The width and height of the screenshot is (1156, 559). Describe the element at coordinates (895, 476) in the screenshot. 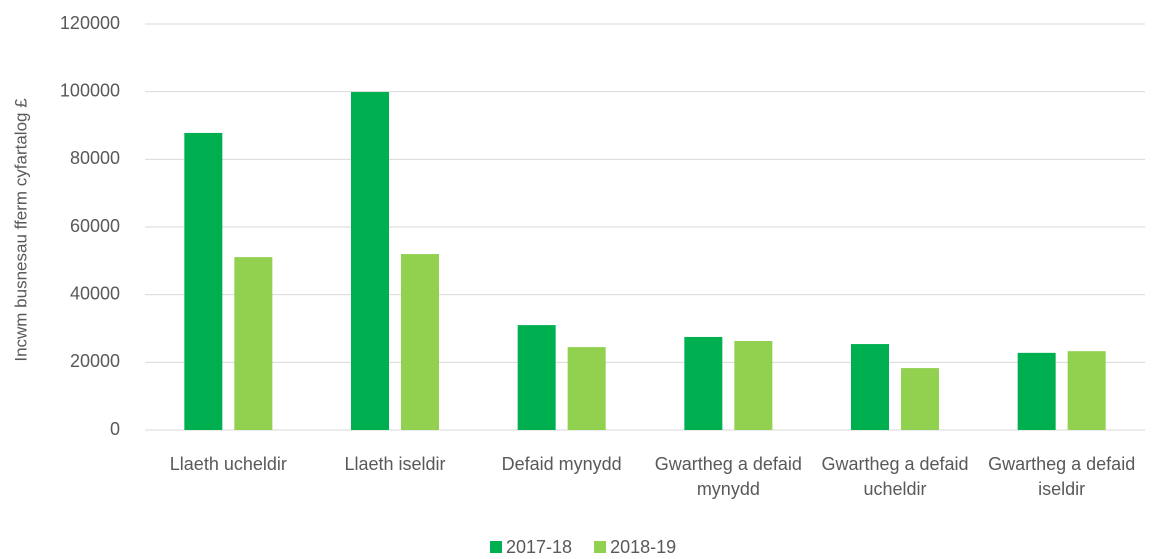

I see `x-tick-label: Gwartheg a defaid ucheldir` at that location.